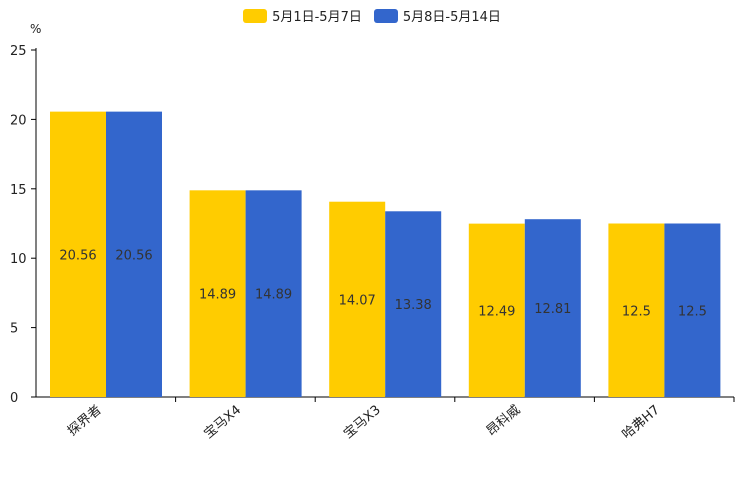 This screenshot has width=744, height=496. Describe the element at coordinates (451, 17) in the screenshot. I see `legend-label-series-2: 5月8日-5月14日` at that location.